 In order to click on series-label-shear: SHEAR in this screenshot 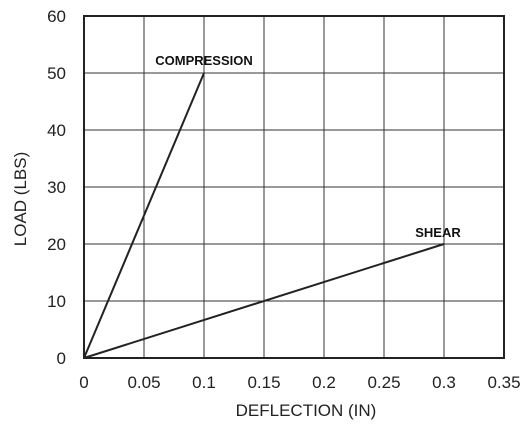, I will do `click(438, 232)`.